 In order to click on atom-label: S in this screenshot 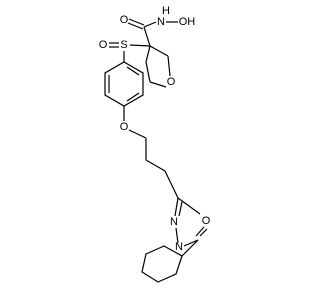, I will do `click(123, 45)`.